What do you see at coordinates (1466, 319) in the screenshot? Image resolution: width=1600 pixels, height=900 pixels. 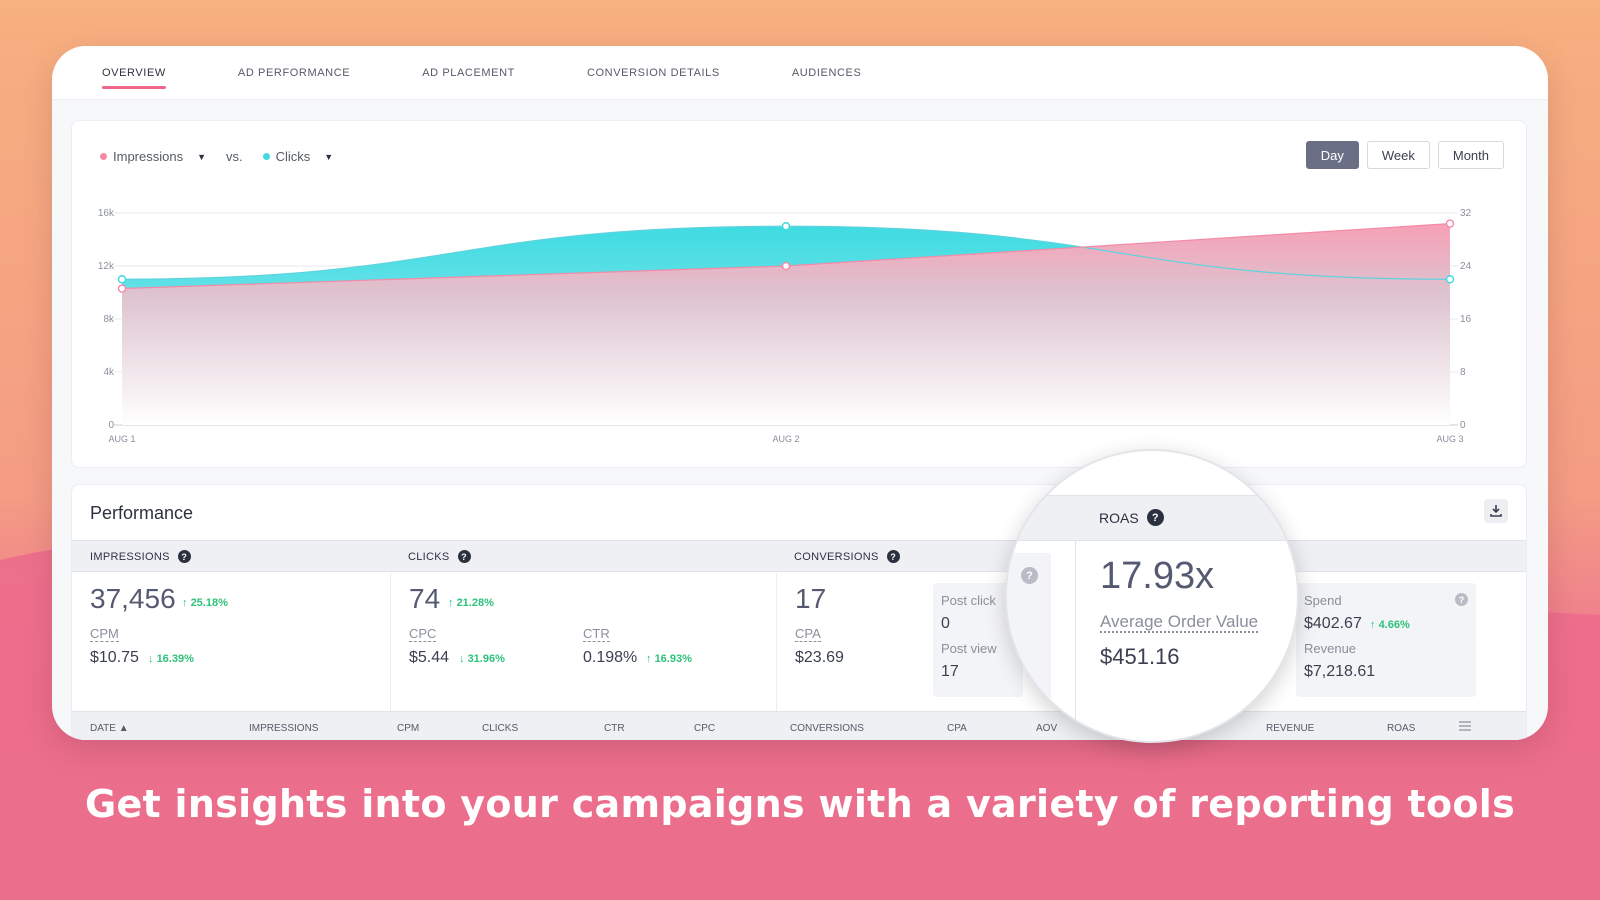 I see `y-right-tick-label: 16` at bounding box center [1466, 319].